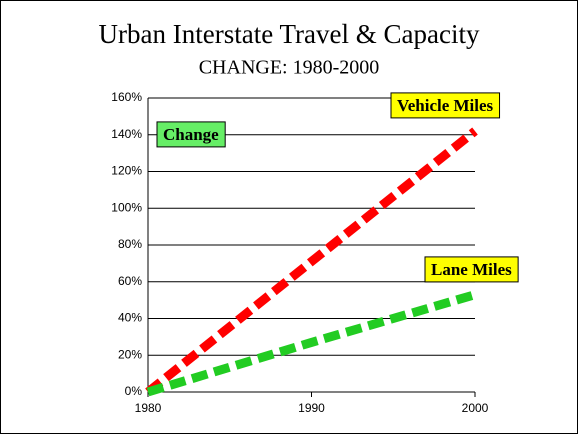 The width and height of the screenshot is (578, 434). What do you see at coordinates (289, 68) in the screenshot?
I see `chart-subtitle: CHANGE: 1980-2000` at bounding box center [289, 68].